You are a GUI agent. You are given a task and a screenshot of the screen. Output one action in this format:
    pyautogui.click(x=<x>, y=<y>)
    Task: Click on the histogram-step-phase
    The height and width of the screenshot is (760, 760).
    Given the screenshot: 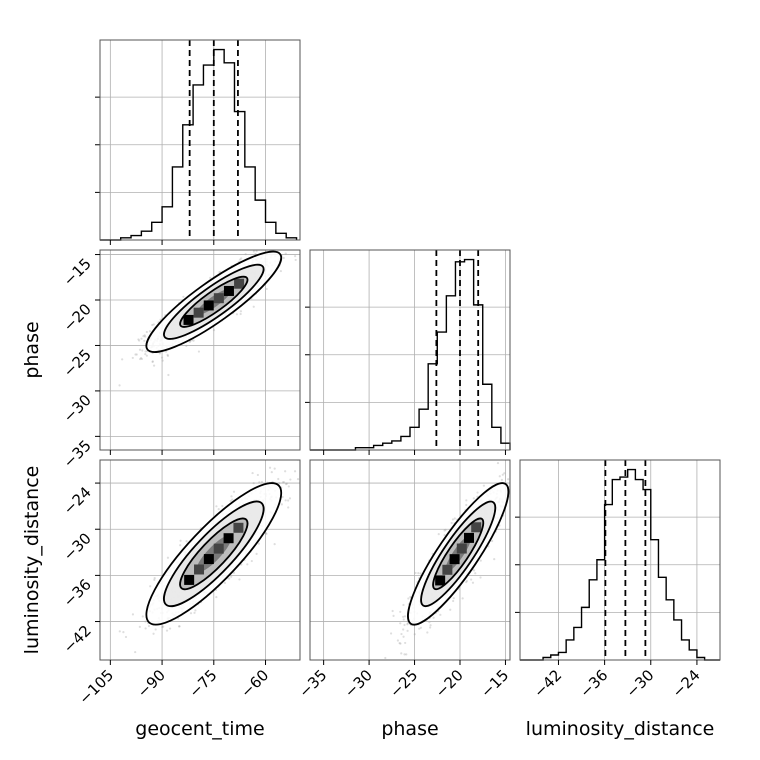 What is the action you would take?
    pyautogui.click(x=410, y=354)
    